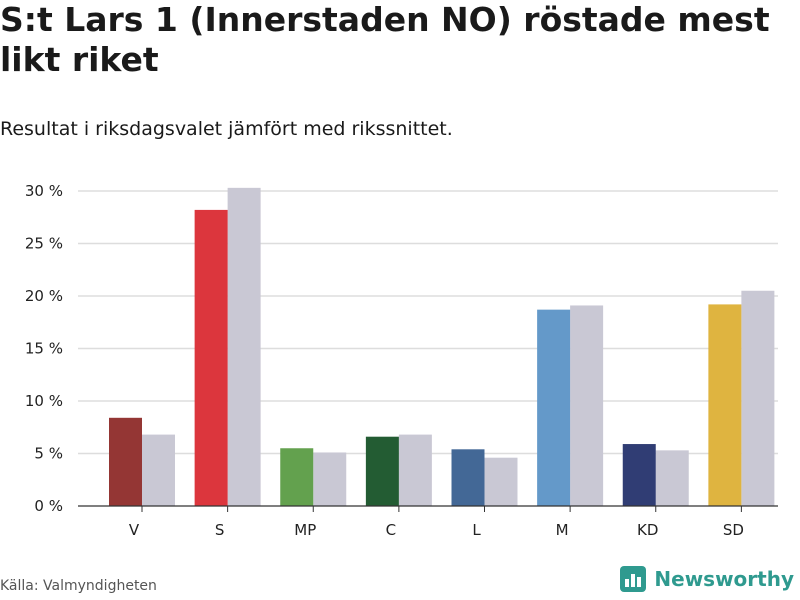 This screenshot has width=800, height=600. I want to click on y-tick-label: 25 %, so click(44, 244).